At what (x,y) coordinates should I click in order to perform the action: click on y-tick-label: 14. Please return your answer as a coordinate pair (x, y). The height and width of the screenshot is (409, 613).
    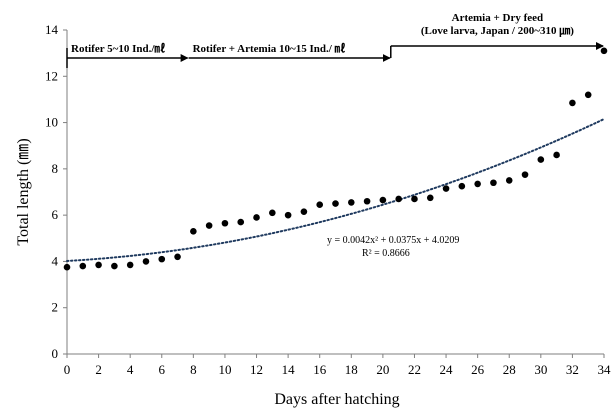
    Looking at the image, I should click on (52, 29).